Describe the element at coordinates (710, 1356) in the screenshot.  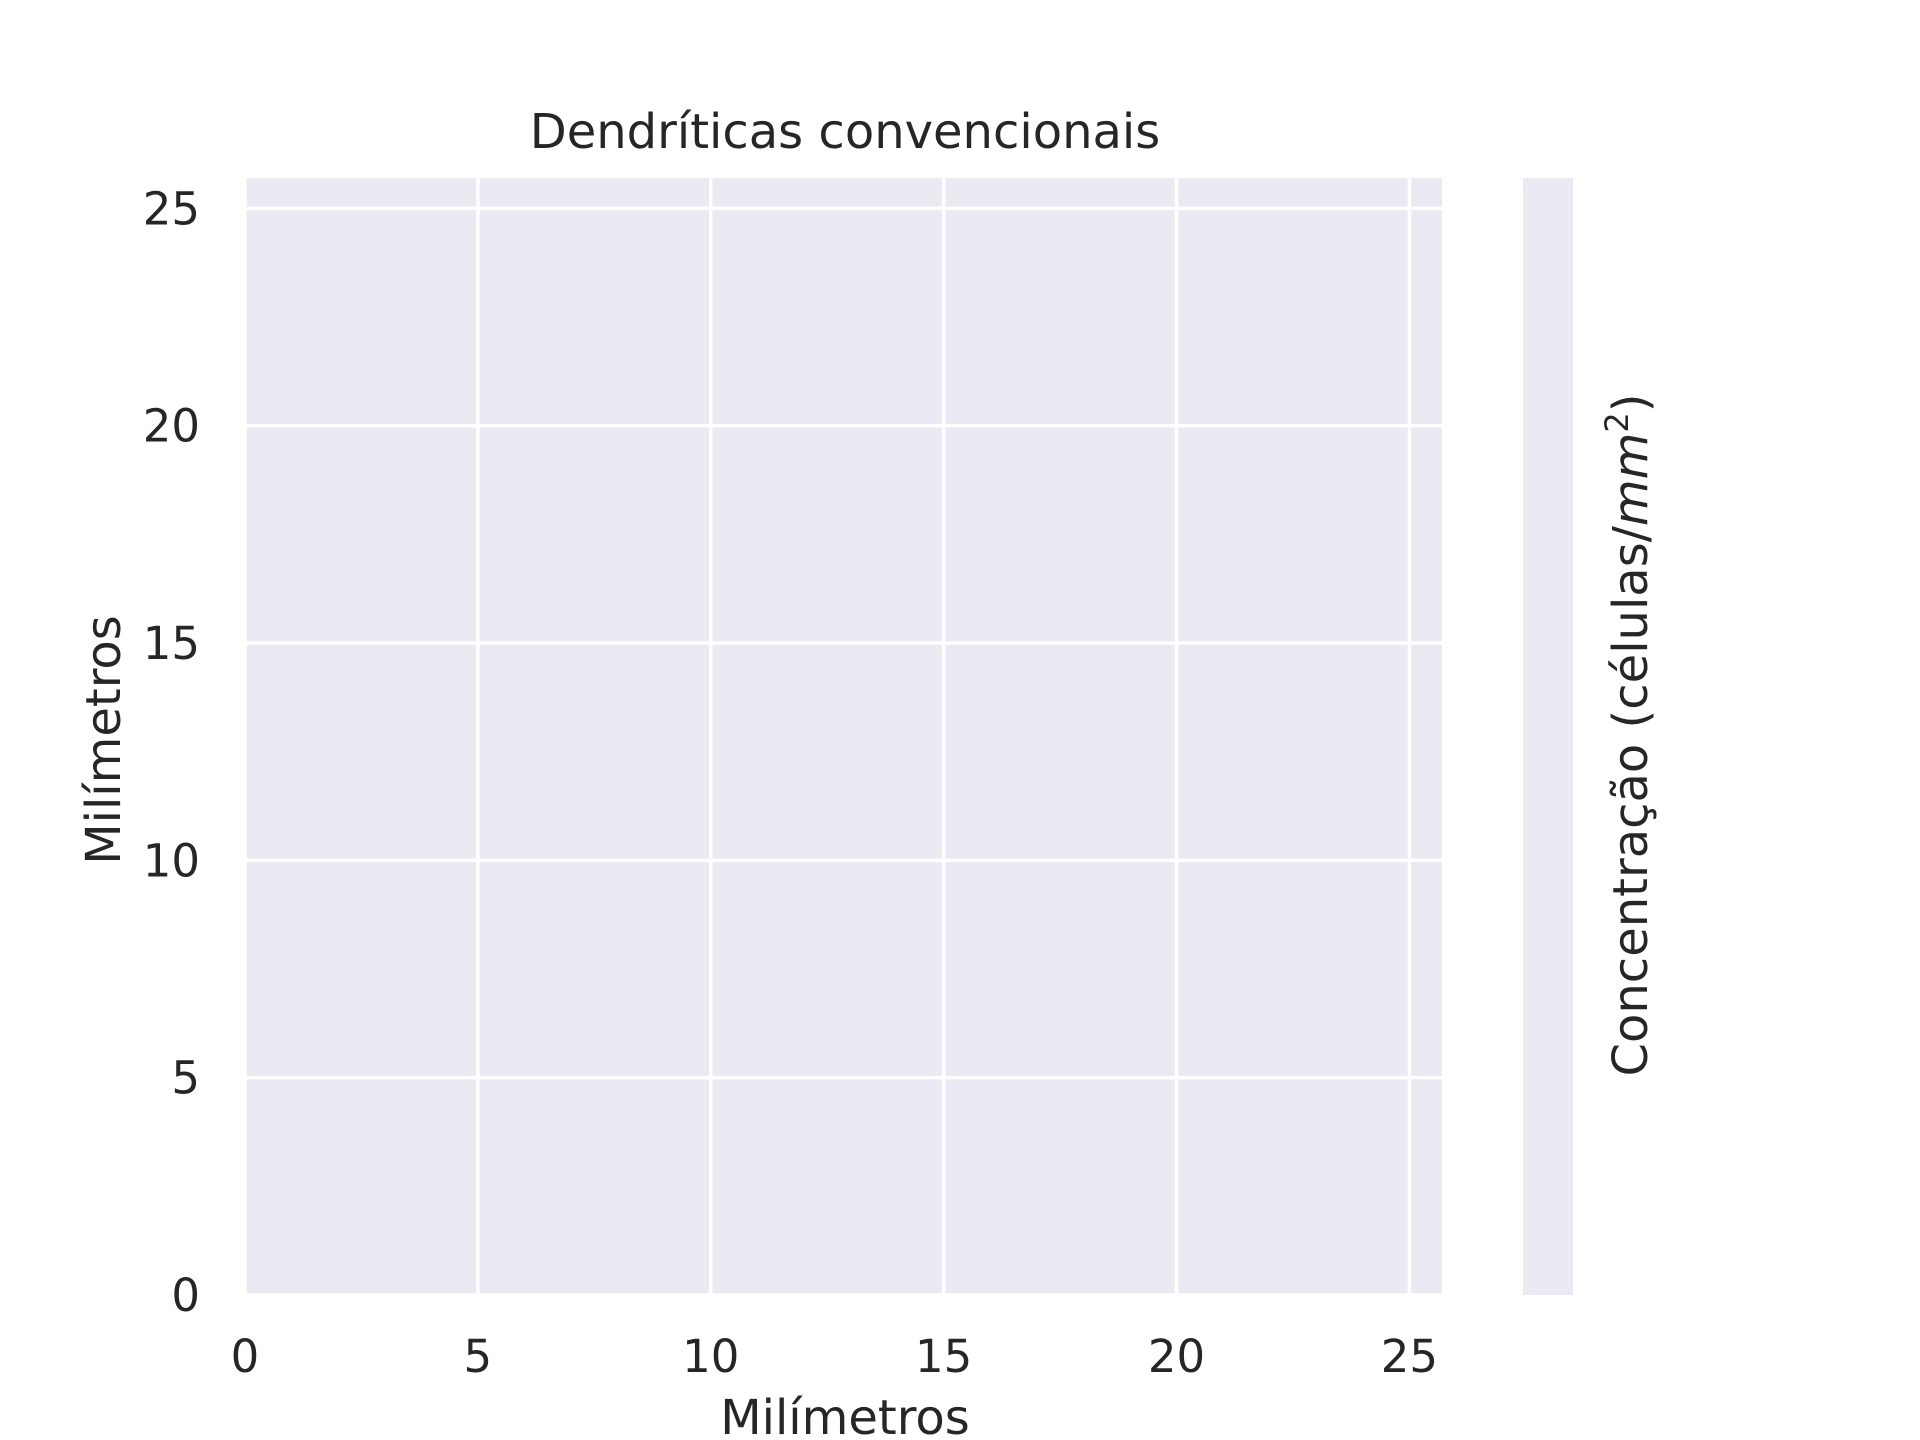
I see `x-tick-label: 10` at that location.